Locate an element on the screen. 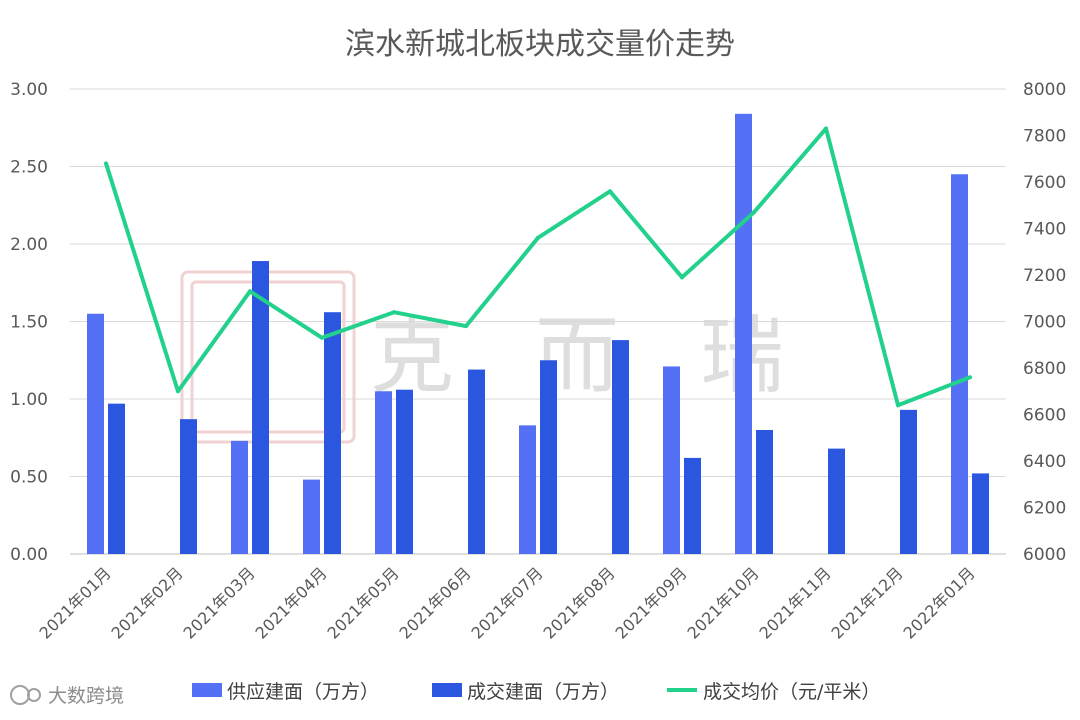  y-tick-left: 2.00 is located at coordinates (29, 245).